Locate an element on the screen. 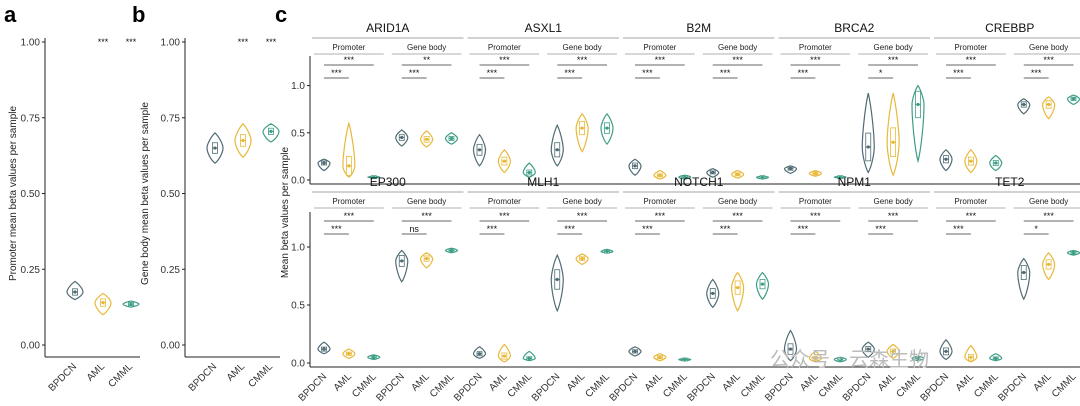 The image size is (1080, 406). facet-title: BRCA2 is located at coordinates (854, 28).